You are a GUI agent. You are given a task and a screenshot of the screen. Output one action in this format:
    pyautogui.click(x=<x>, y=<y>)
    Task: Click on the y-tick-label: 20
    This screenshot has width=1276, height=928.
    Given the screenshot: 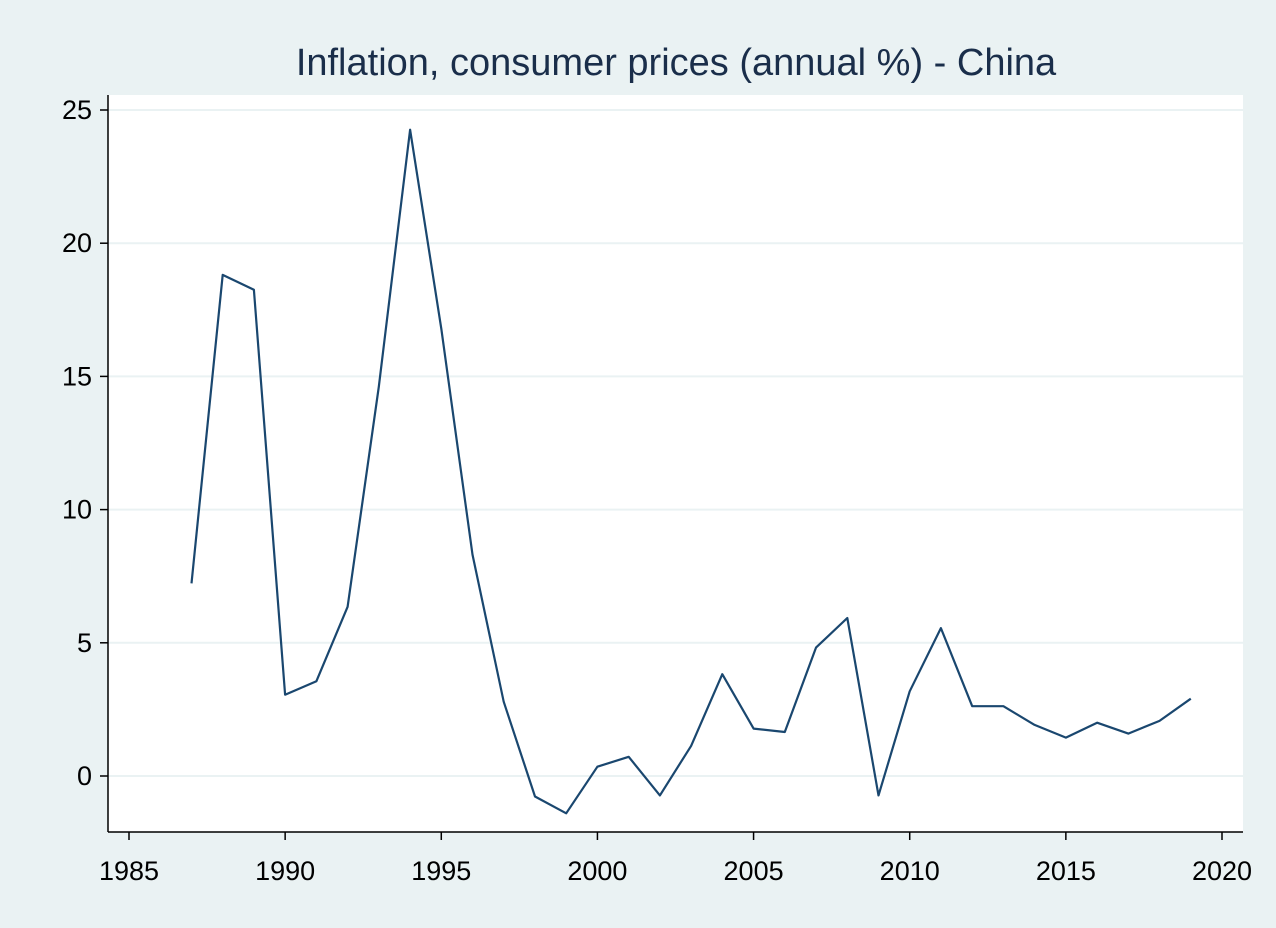 What is the action you would take?
    pyautogui.click(x=77, y=243)
    